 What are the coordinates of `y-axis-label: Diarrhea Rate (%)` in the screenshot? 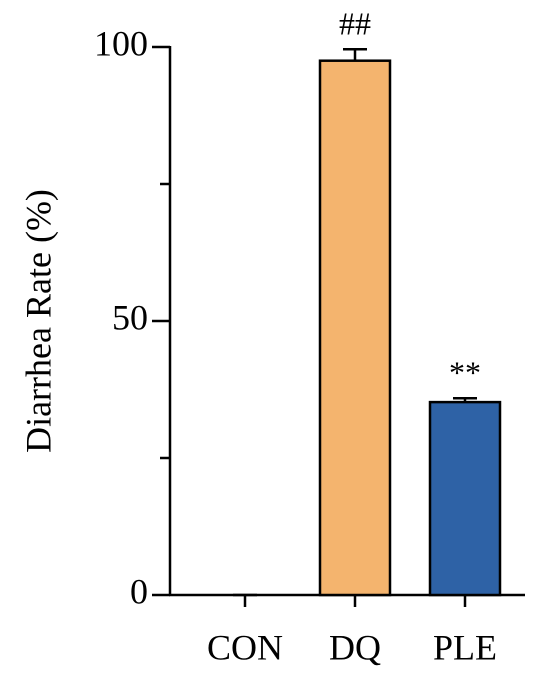 It's located at (38, 321).